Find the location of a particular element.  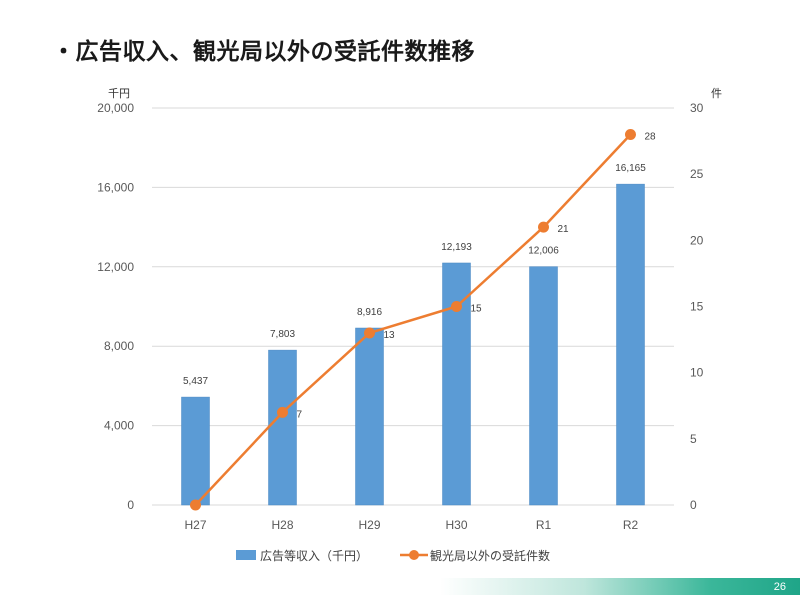

x-tick-label: H28 is located at coordinates (282, 525).